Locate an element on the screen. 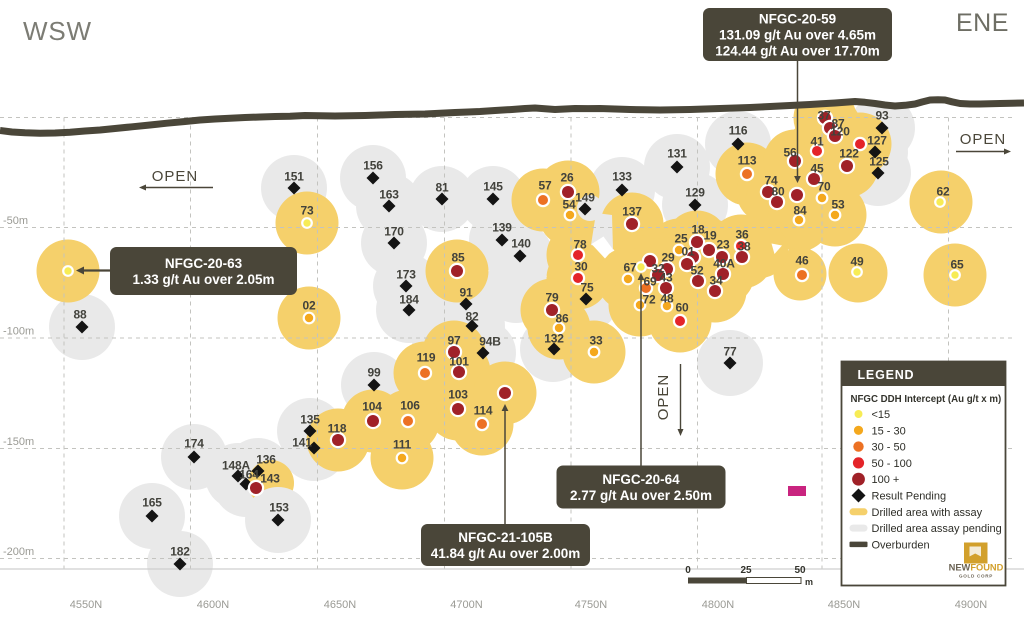 The image size is (1024, 620). svg-text: 164 is located at coordinates (249, 475).